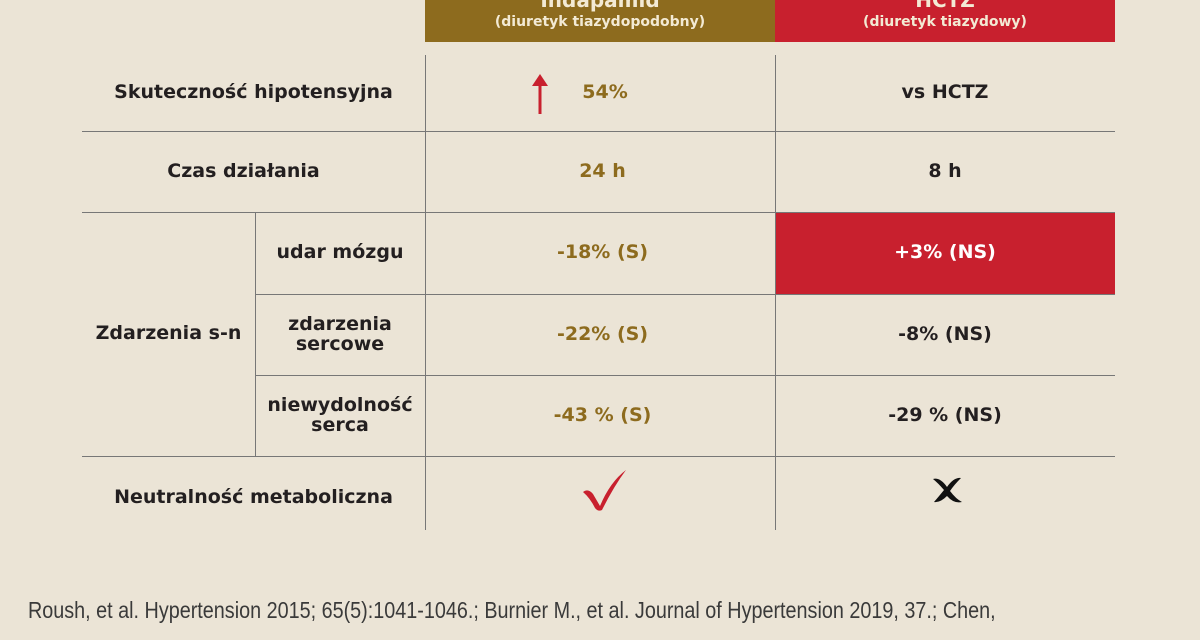 Image resolution: width=1200 pixels, height=640 pixels. I want to click on cell-value: 8 h, so click(945, 170).